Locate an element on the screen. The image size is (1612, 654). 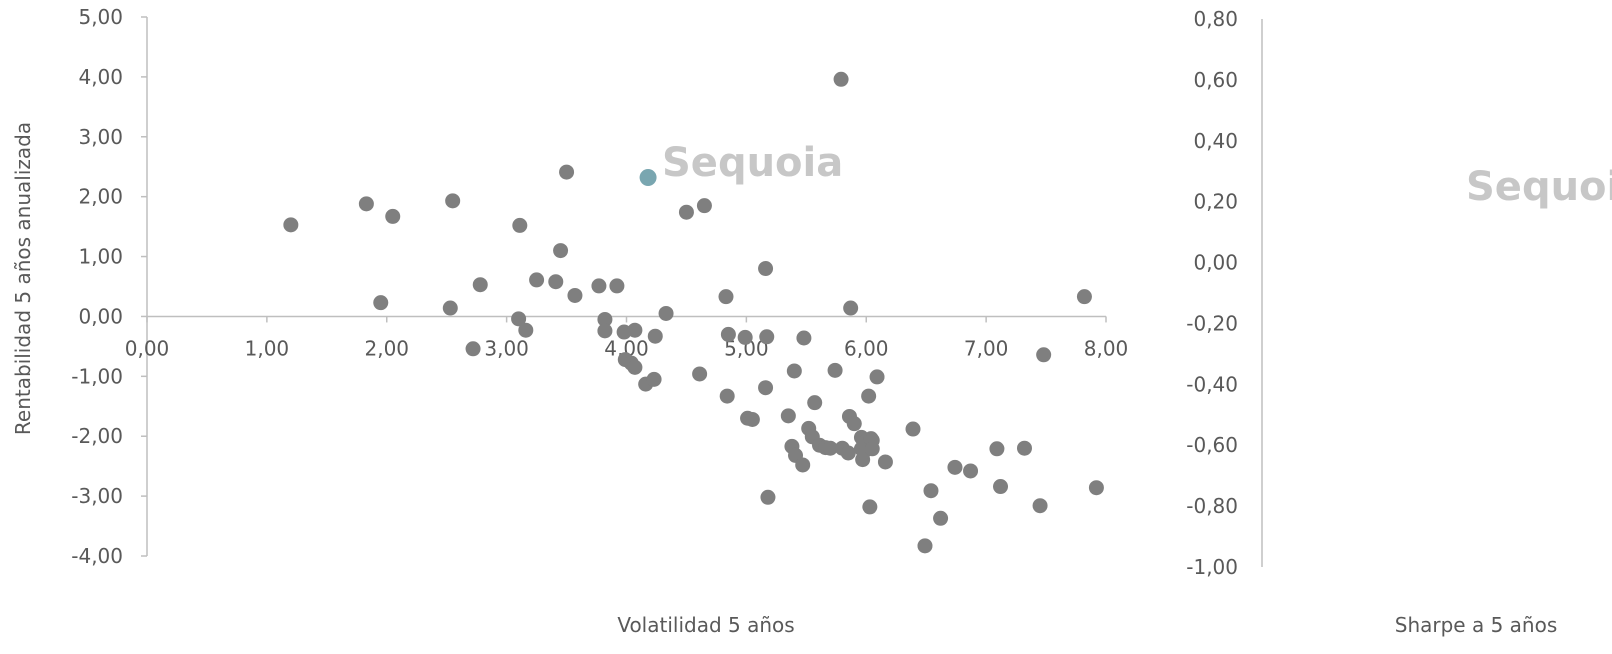
y-tick-label-right: -1,00 is located at coordinates (1212, 567).